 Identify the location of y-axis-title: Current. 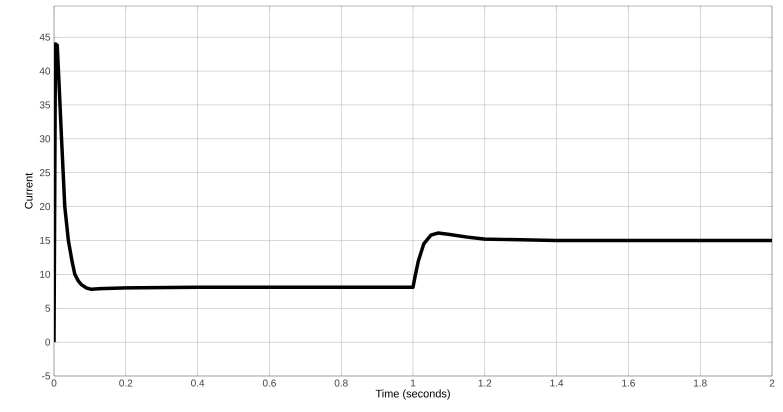
(28, 190).